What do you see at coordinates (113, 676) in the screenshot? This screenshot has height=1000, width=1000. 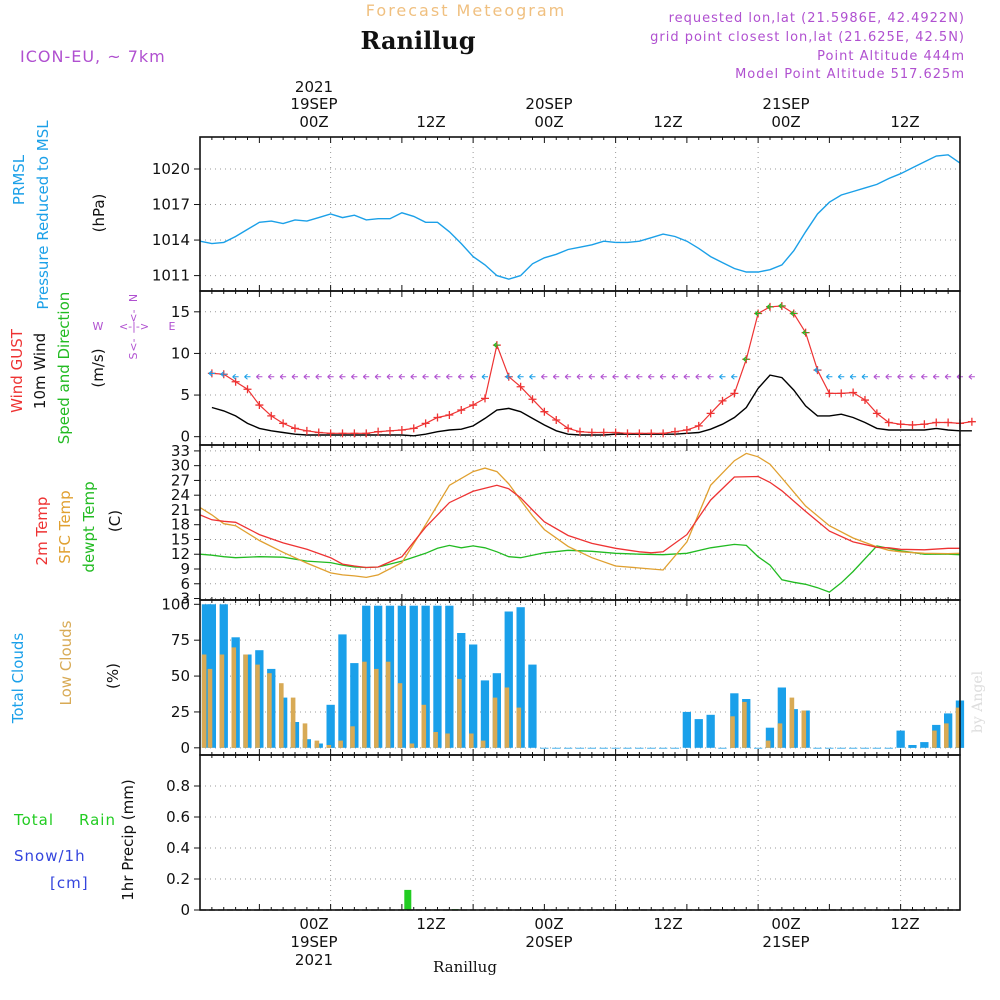 I see `clouds-unit: (%)` at bounding box center [113, 676].